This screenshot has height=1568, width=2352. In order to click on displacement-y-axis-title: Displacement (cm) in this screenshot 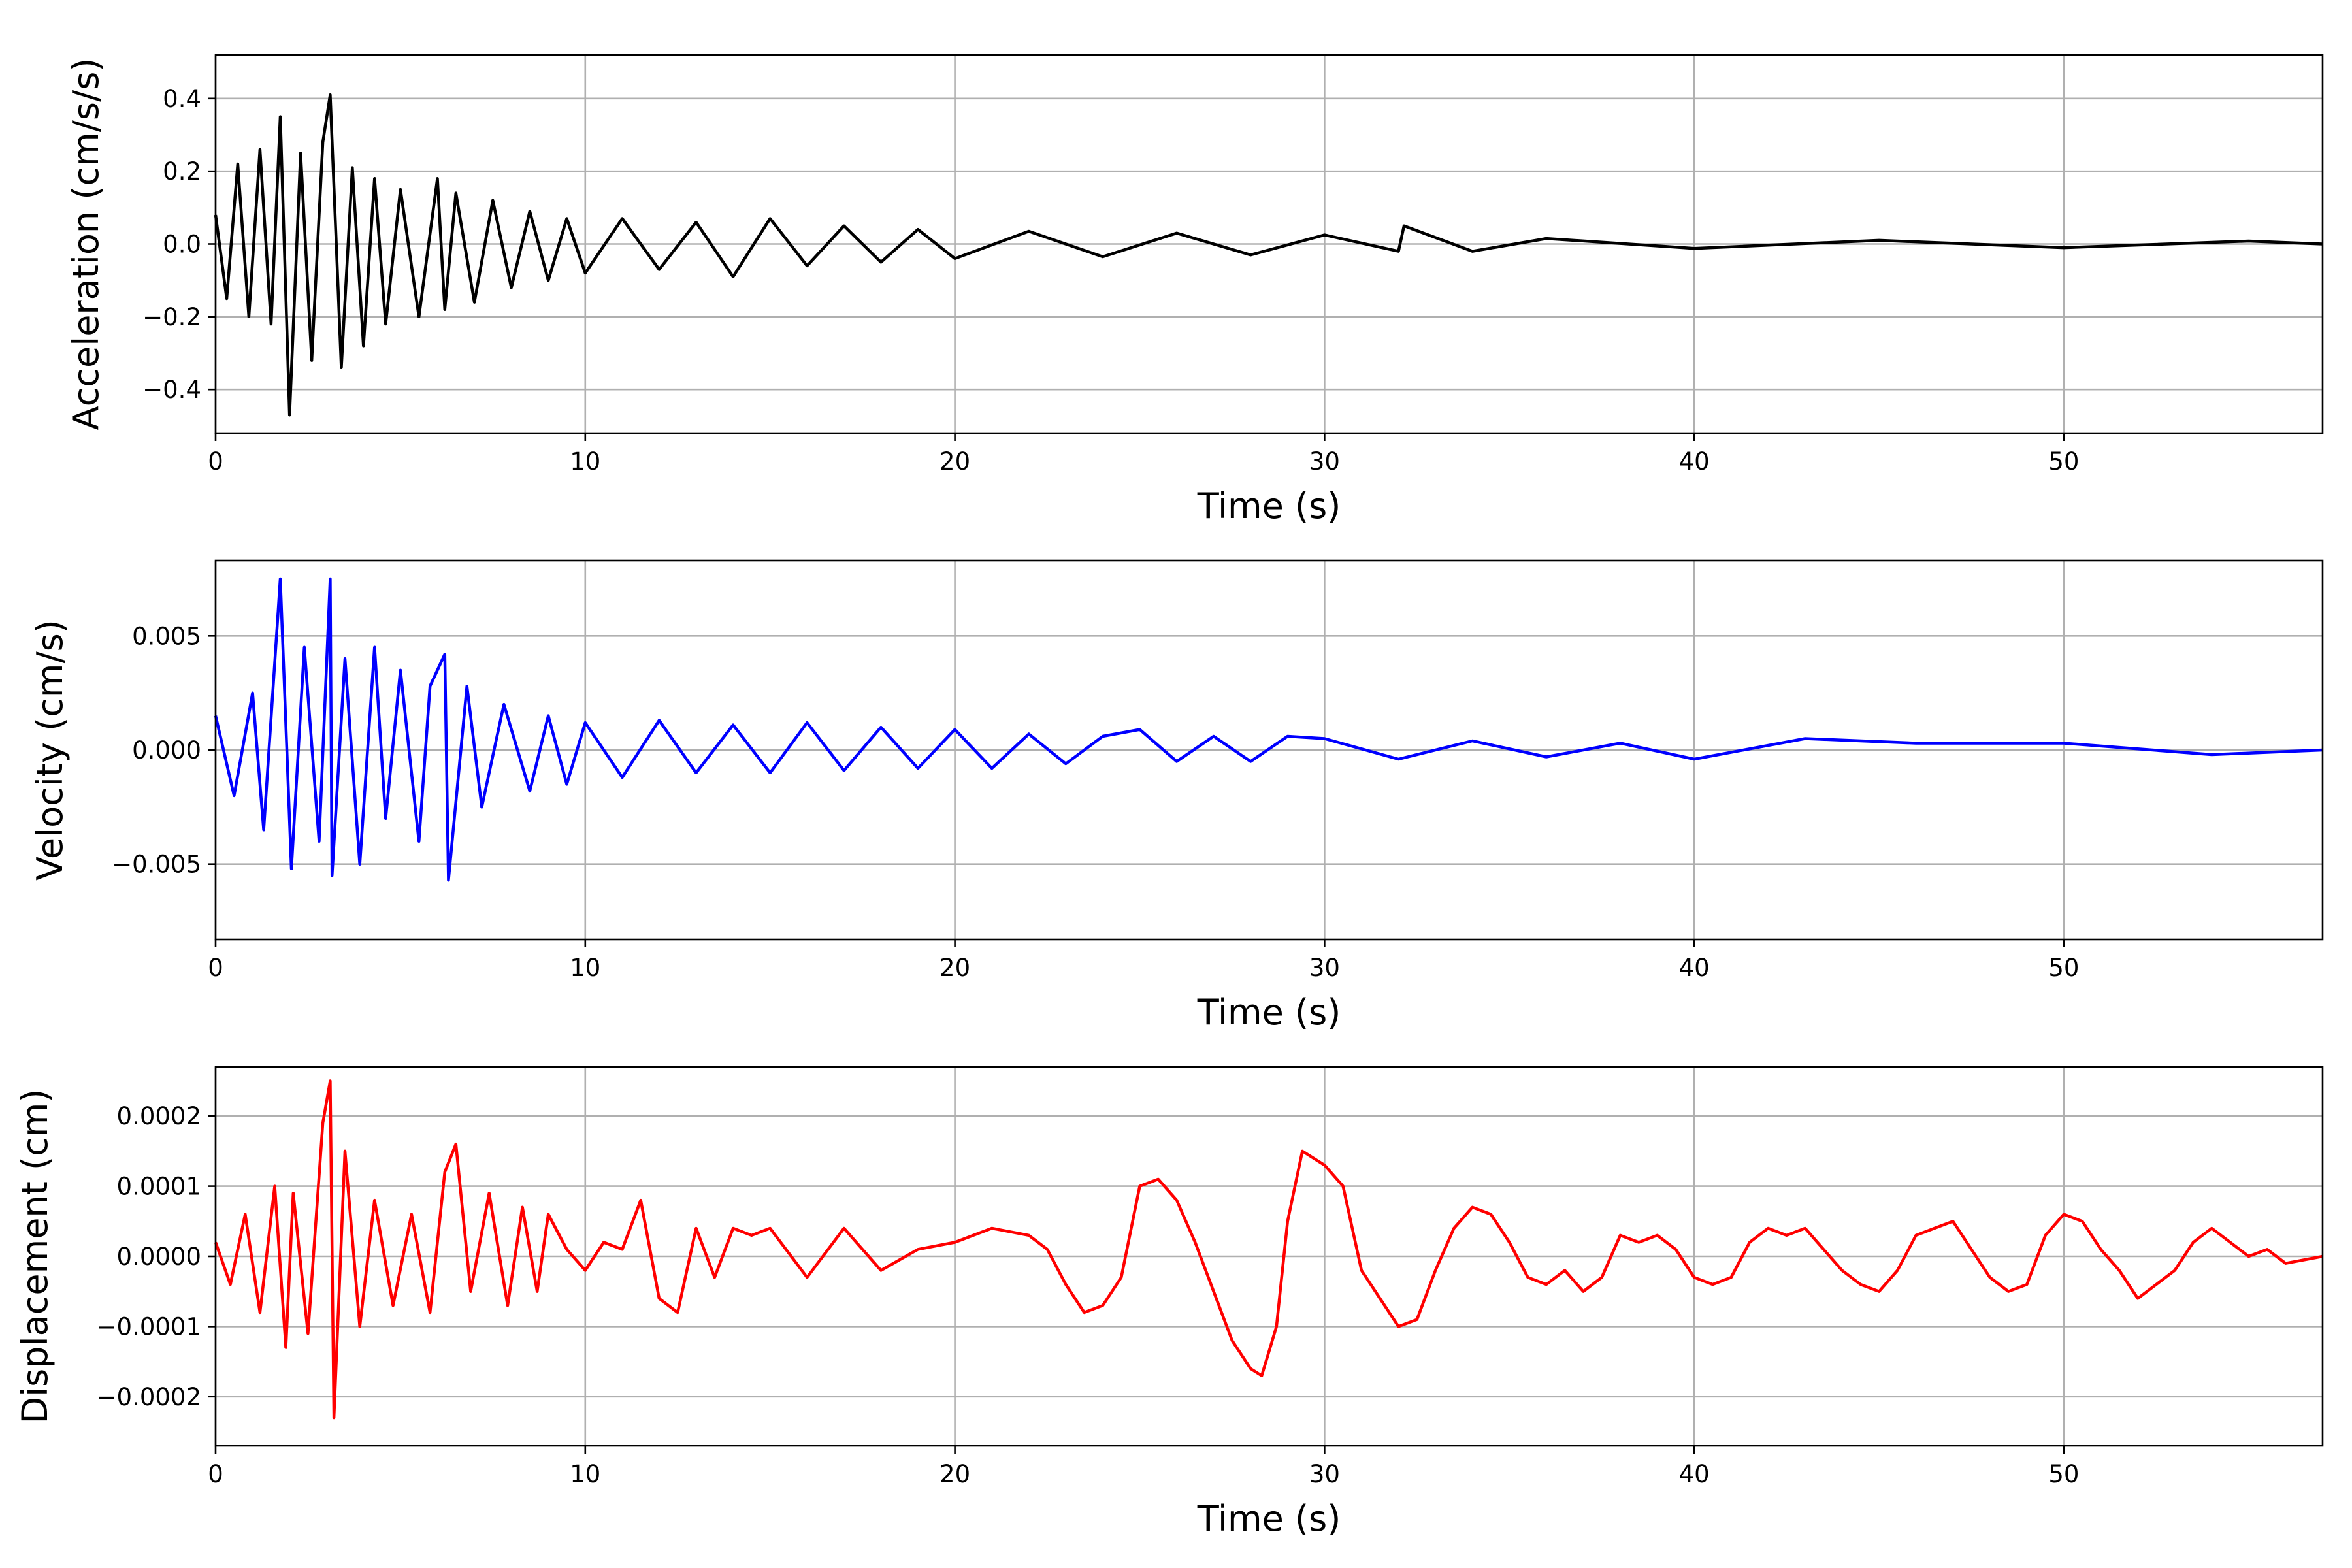, I will do `click(35, 1256)`.